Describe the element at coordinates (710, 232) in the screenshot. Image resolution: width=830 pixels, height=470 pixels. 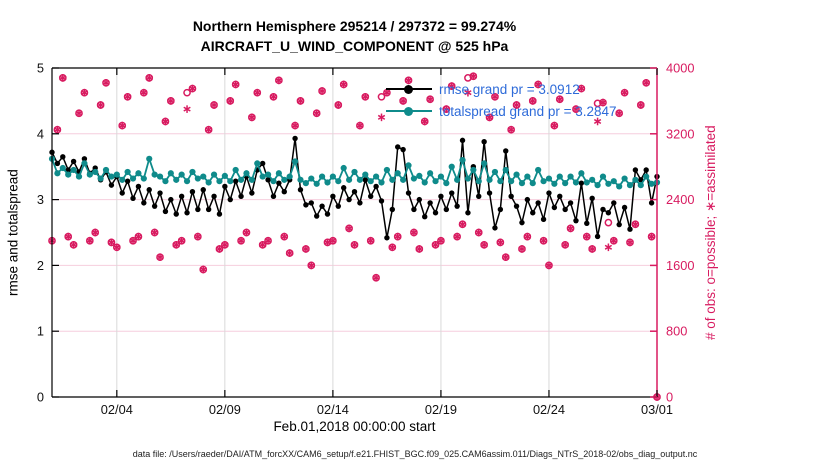
I see `right-axis-label: # of obs: o=possible; ∗=assimilated` at that location.